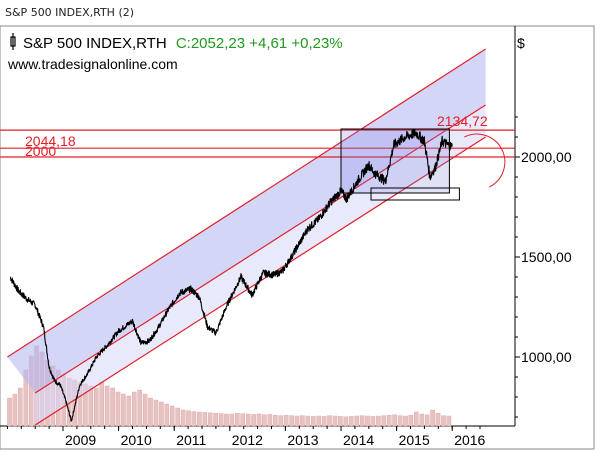  Describe the element at coordinates (92, 64) in the screenshot. I see `website-label: www.tradesignalonline.com` at that location.